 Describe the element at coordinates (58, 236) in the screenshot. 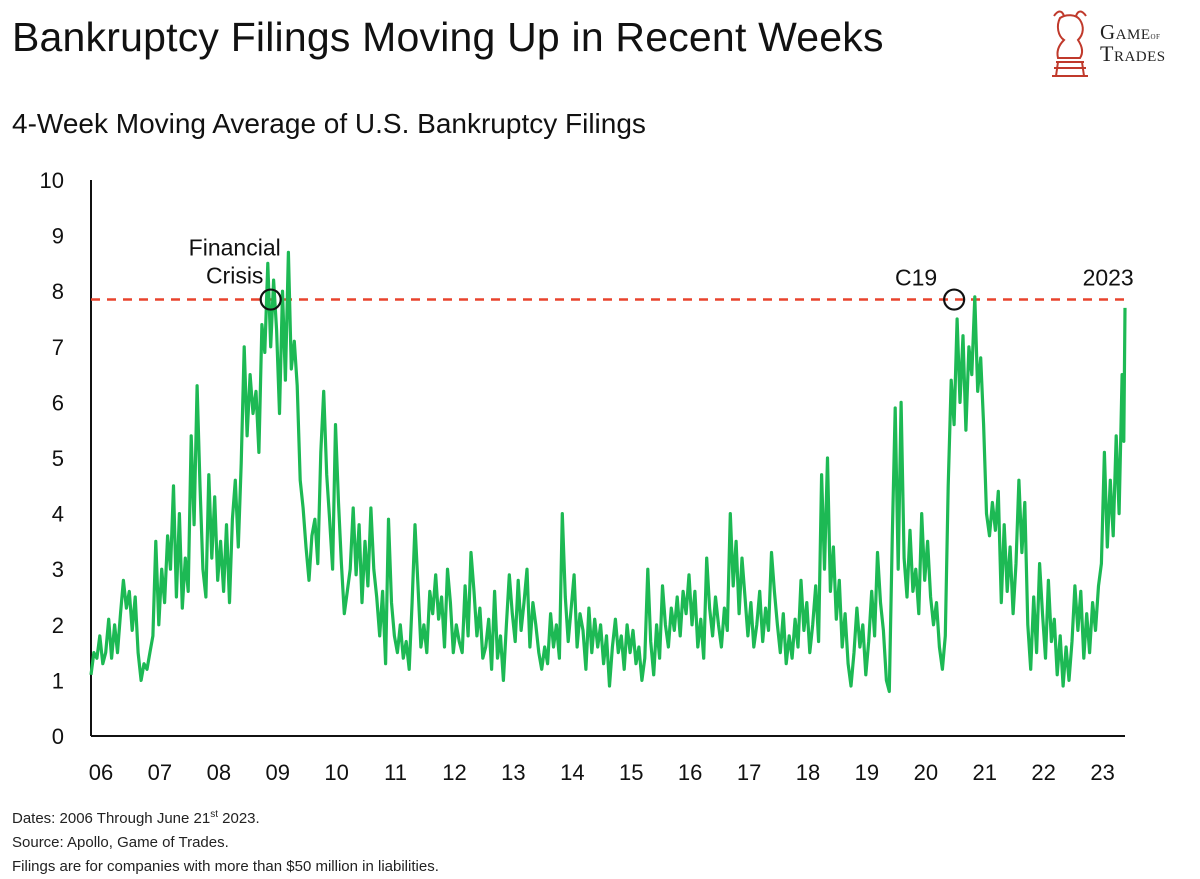

I see `y-tick-label: 9` at that location.